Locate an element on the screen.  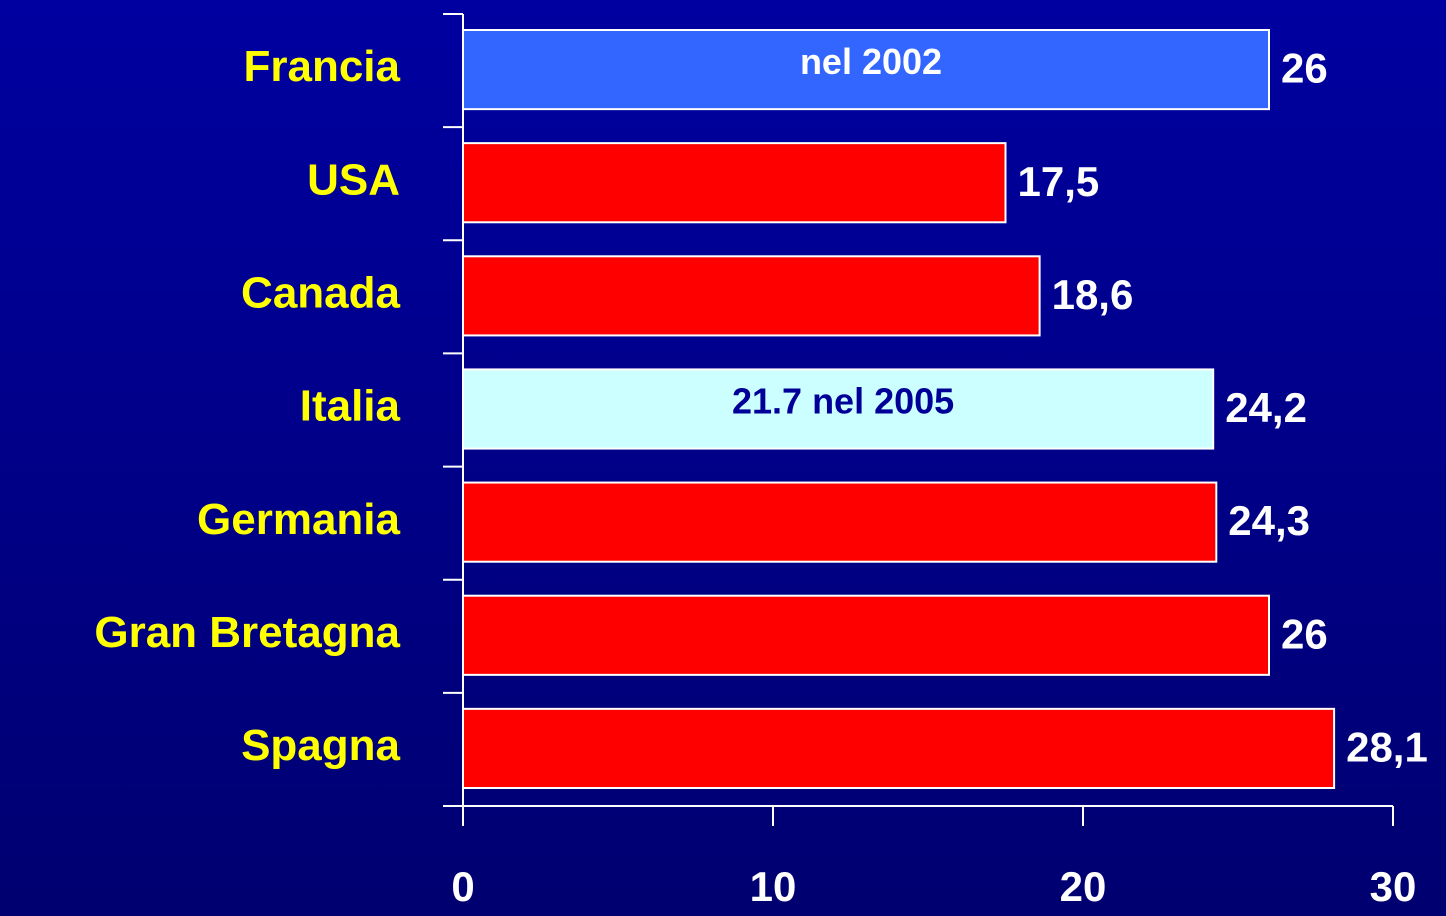
category-label: Italia is located at coordinates (350, 406).